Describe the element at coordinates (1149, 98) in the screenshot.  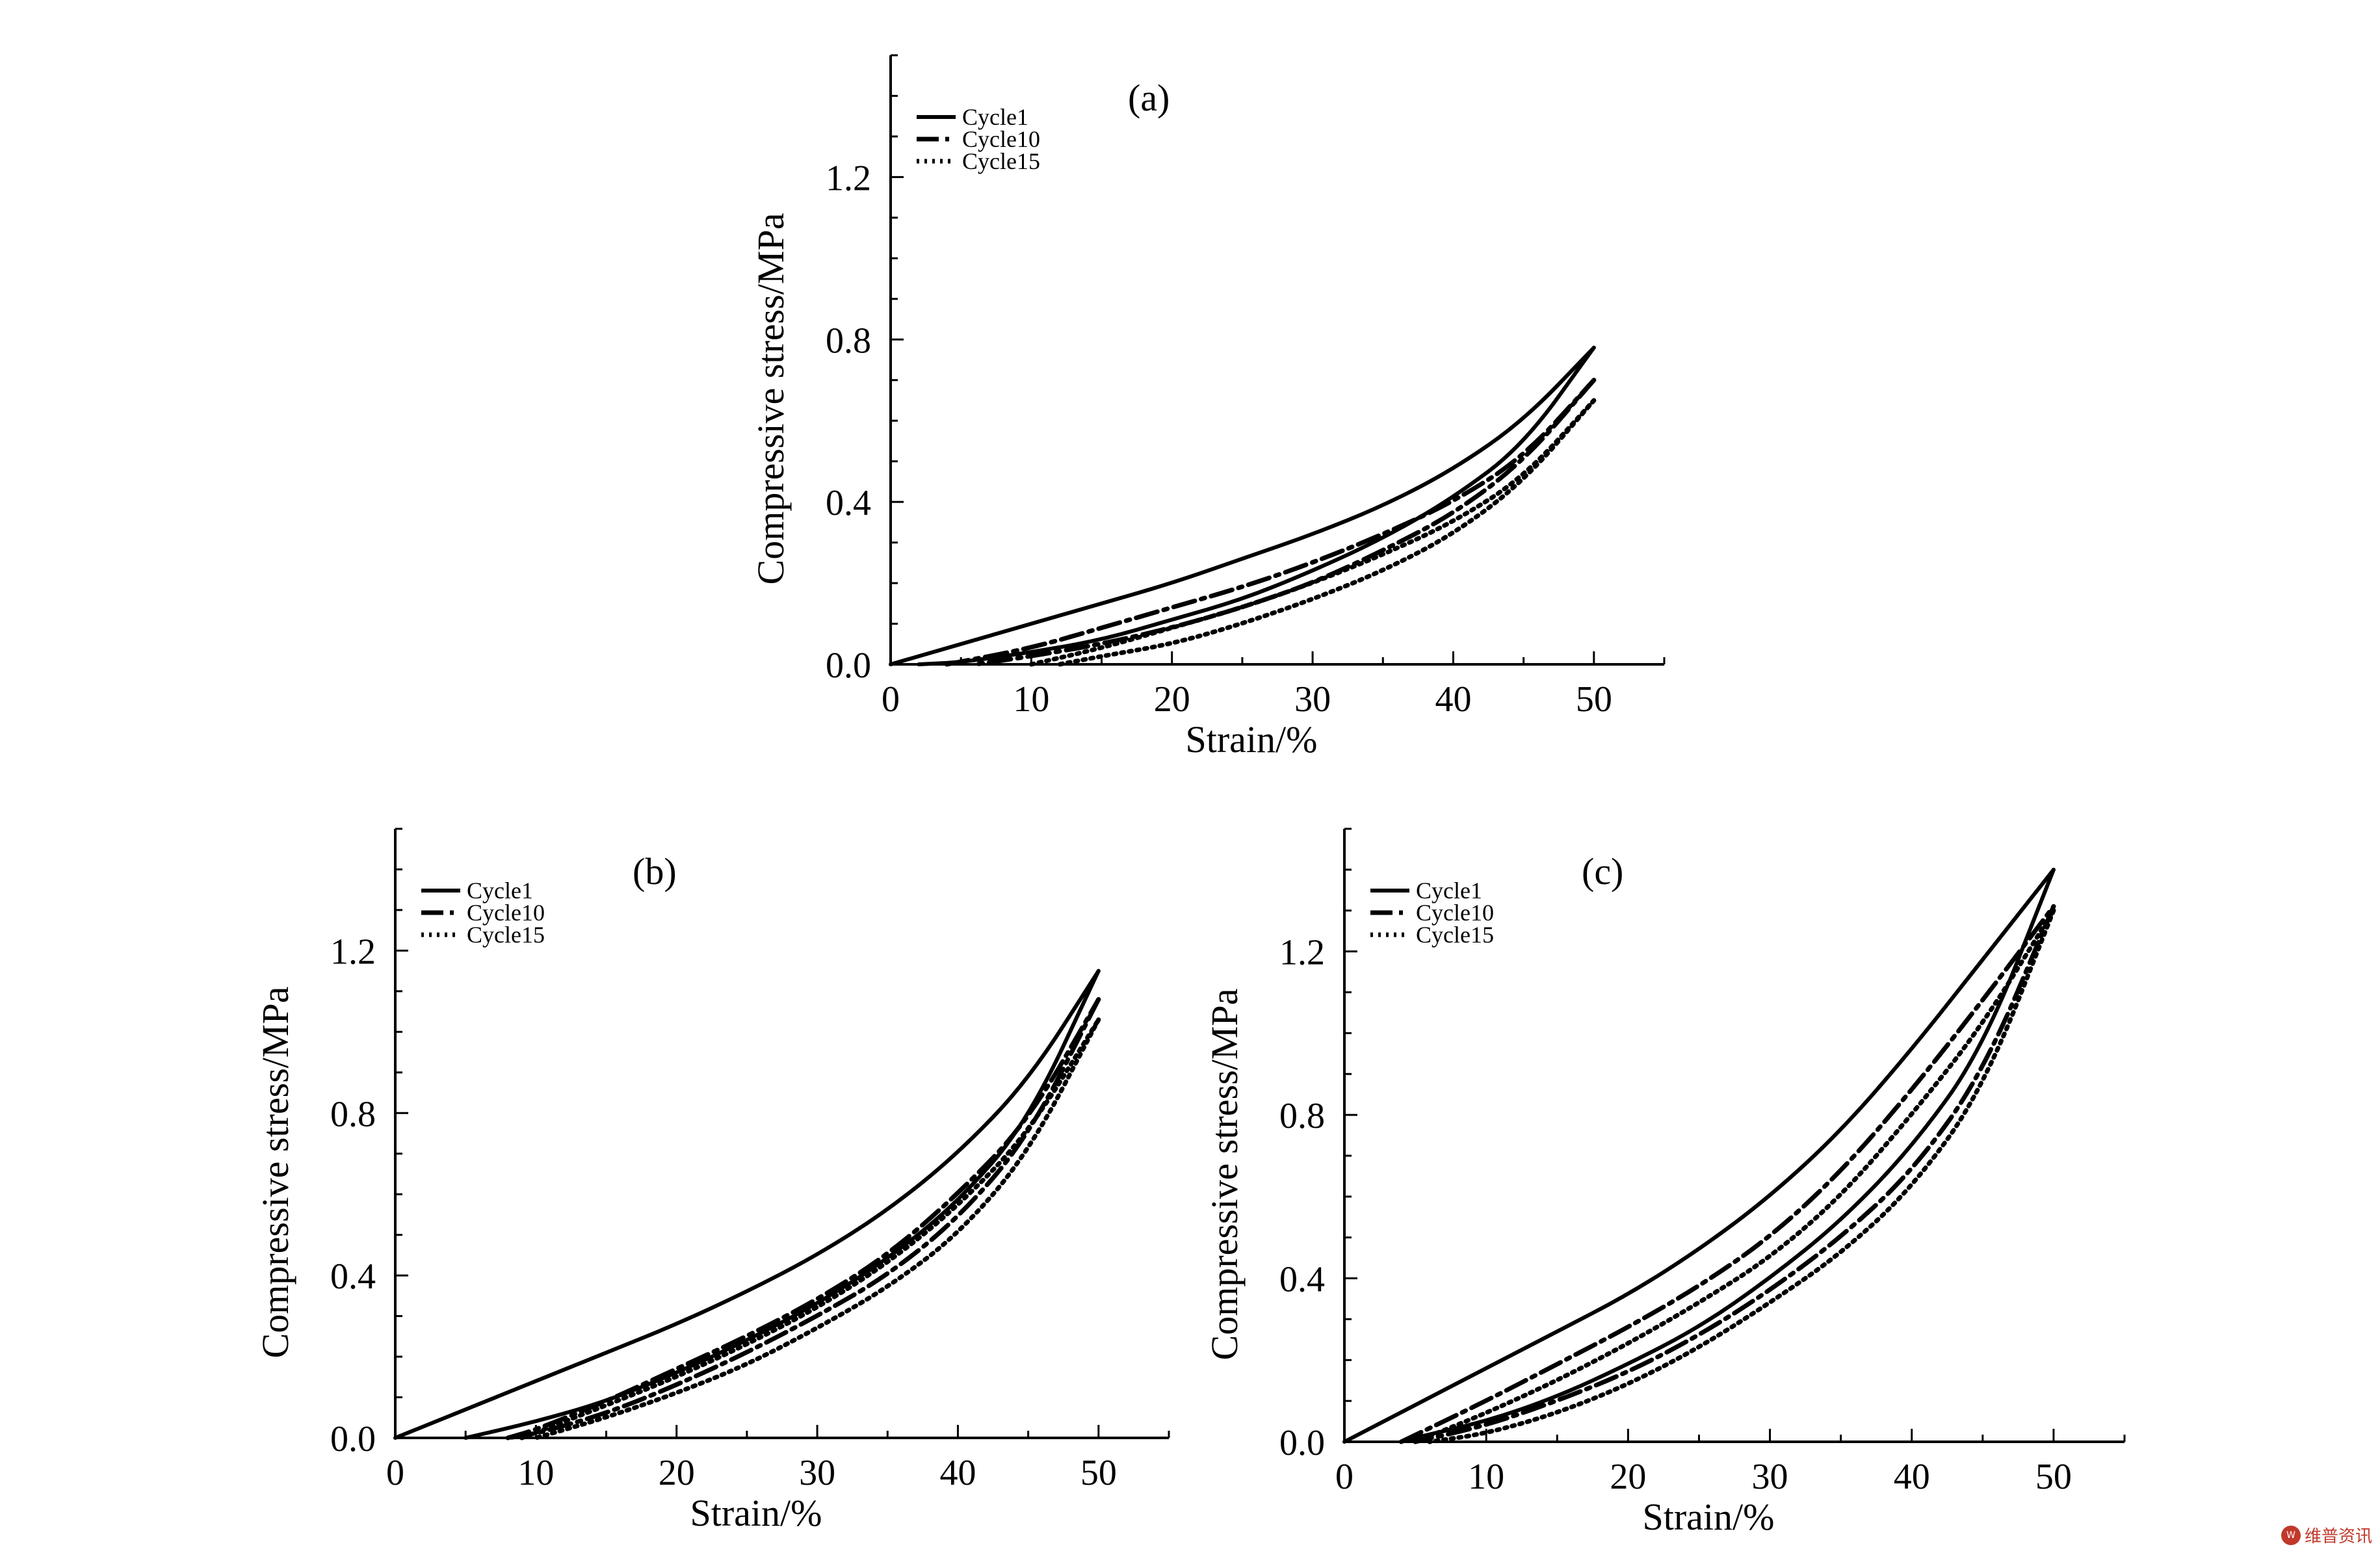
I see `panel-label: (a)` at that location.